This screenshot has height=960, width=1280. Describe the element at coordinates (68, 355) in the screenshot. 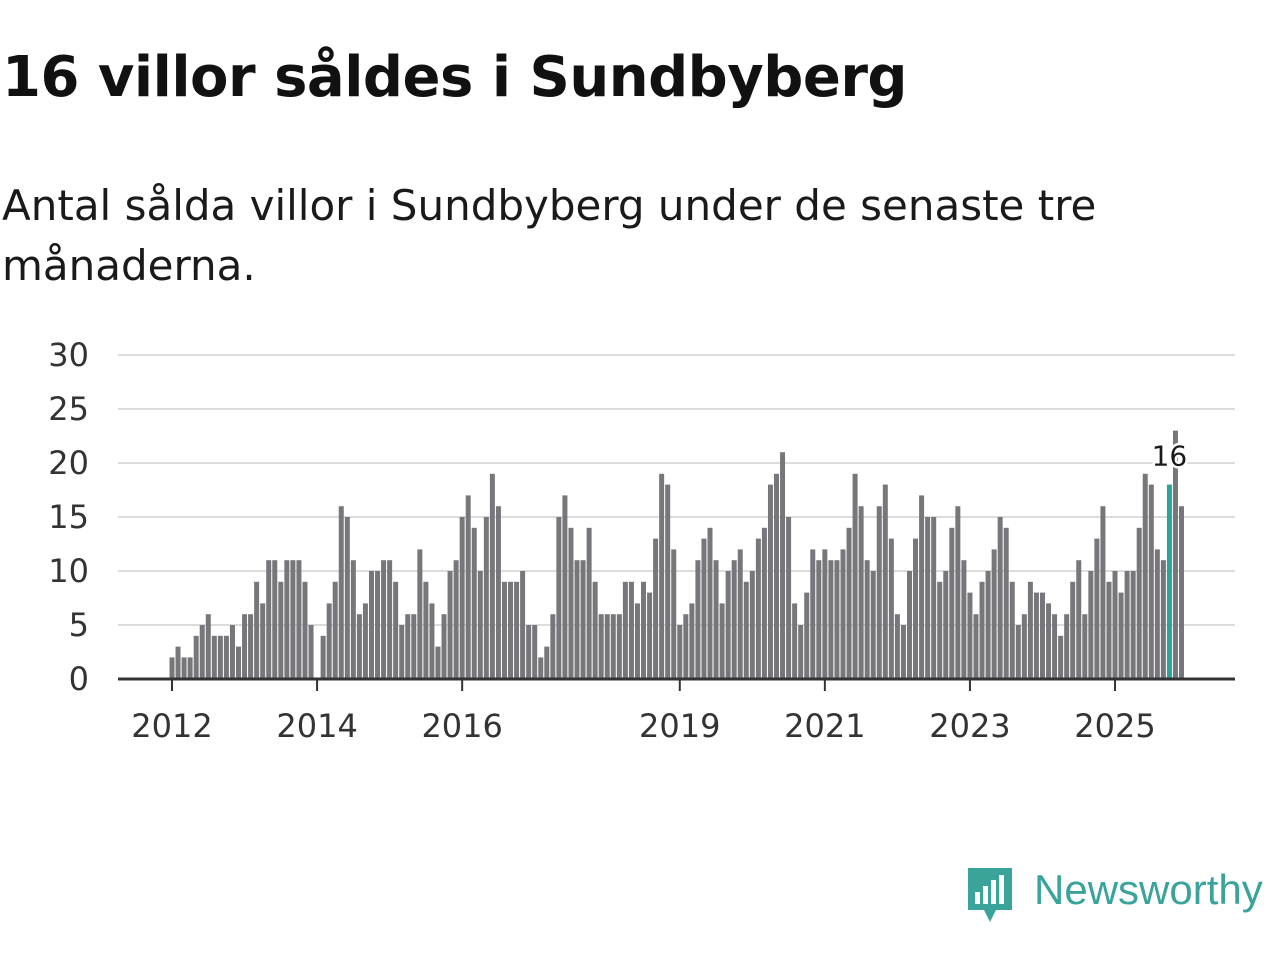

I see `y-tick-label: 30` at that location.